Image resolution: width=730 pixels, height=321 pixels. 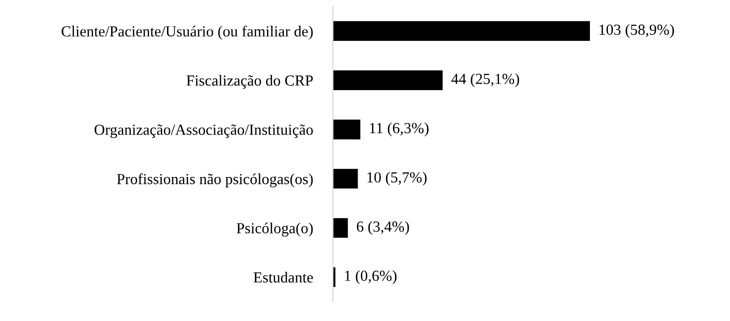 I want to click on data-label: 44 (25,1%), so click(x=485, y=80).